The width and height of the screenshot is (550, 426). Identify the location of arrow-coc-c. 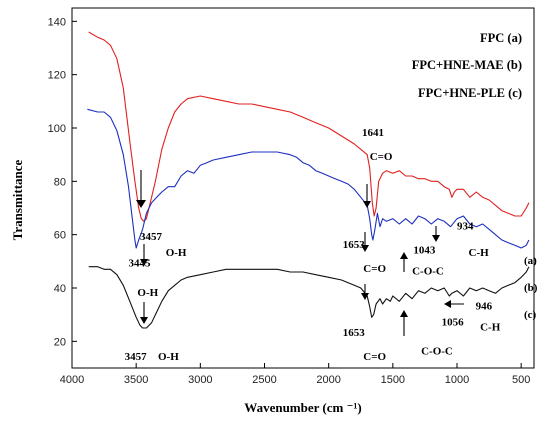
(404, 323).